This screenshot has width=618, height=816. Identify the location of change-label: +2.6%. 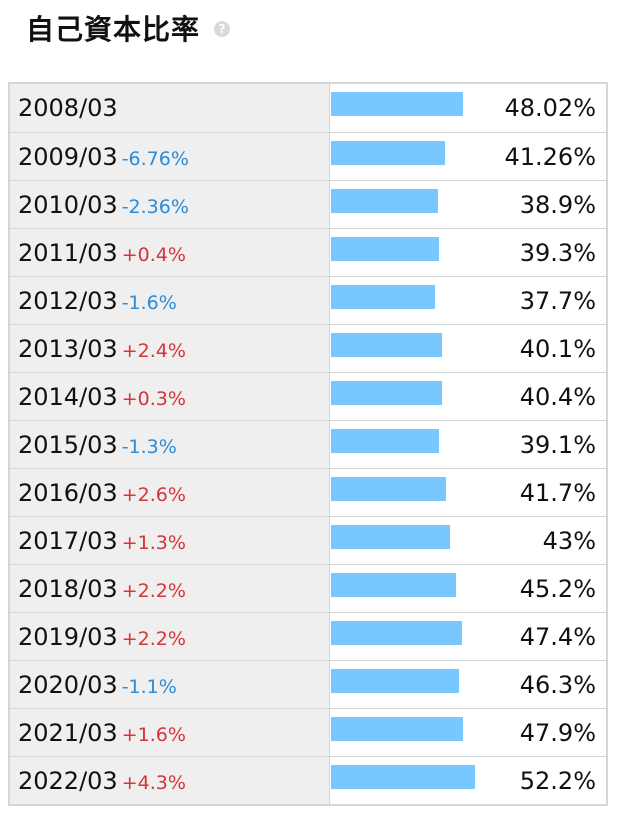
(153, 494).